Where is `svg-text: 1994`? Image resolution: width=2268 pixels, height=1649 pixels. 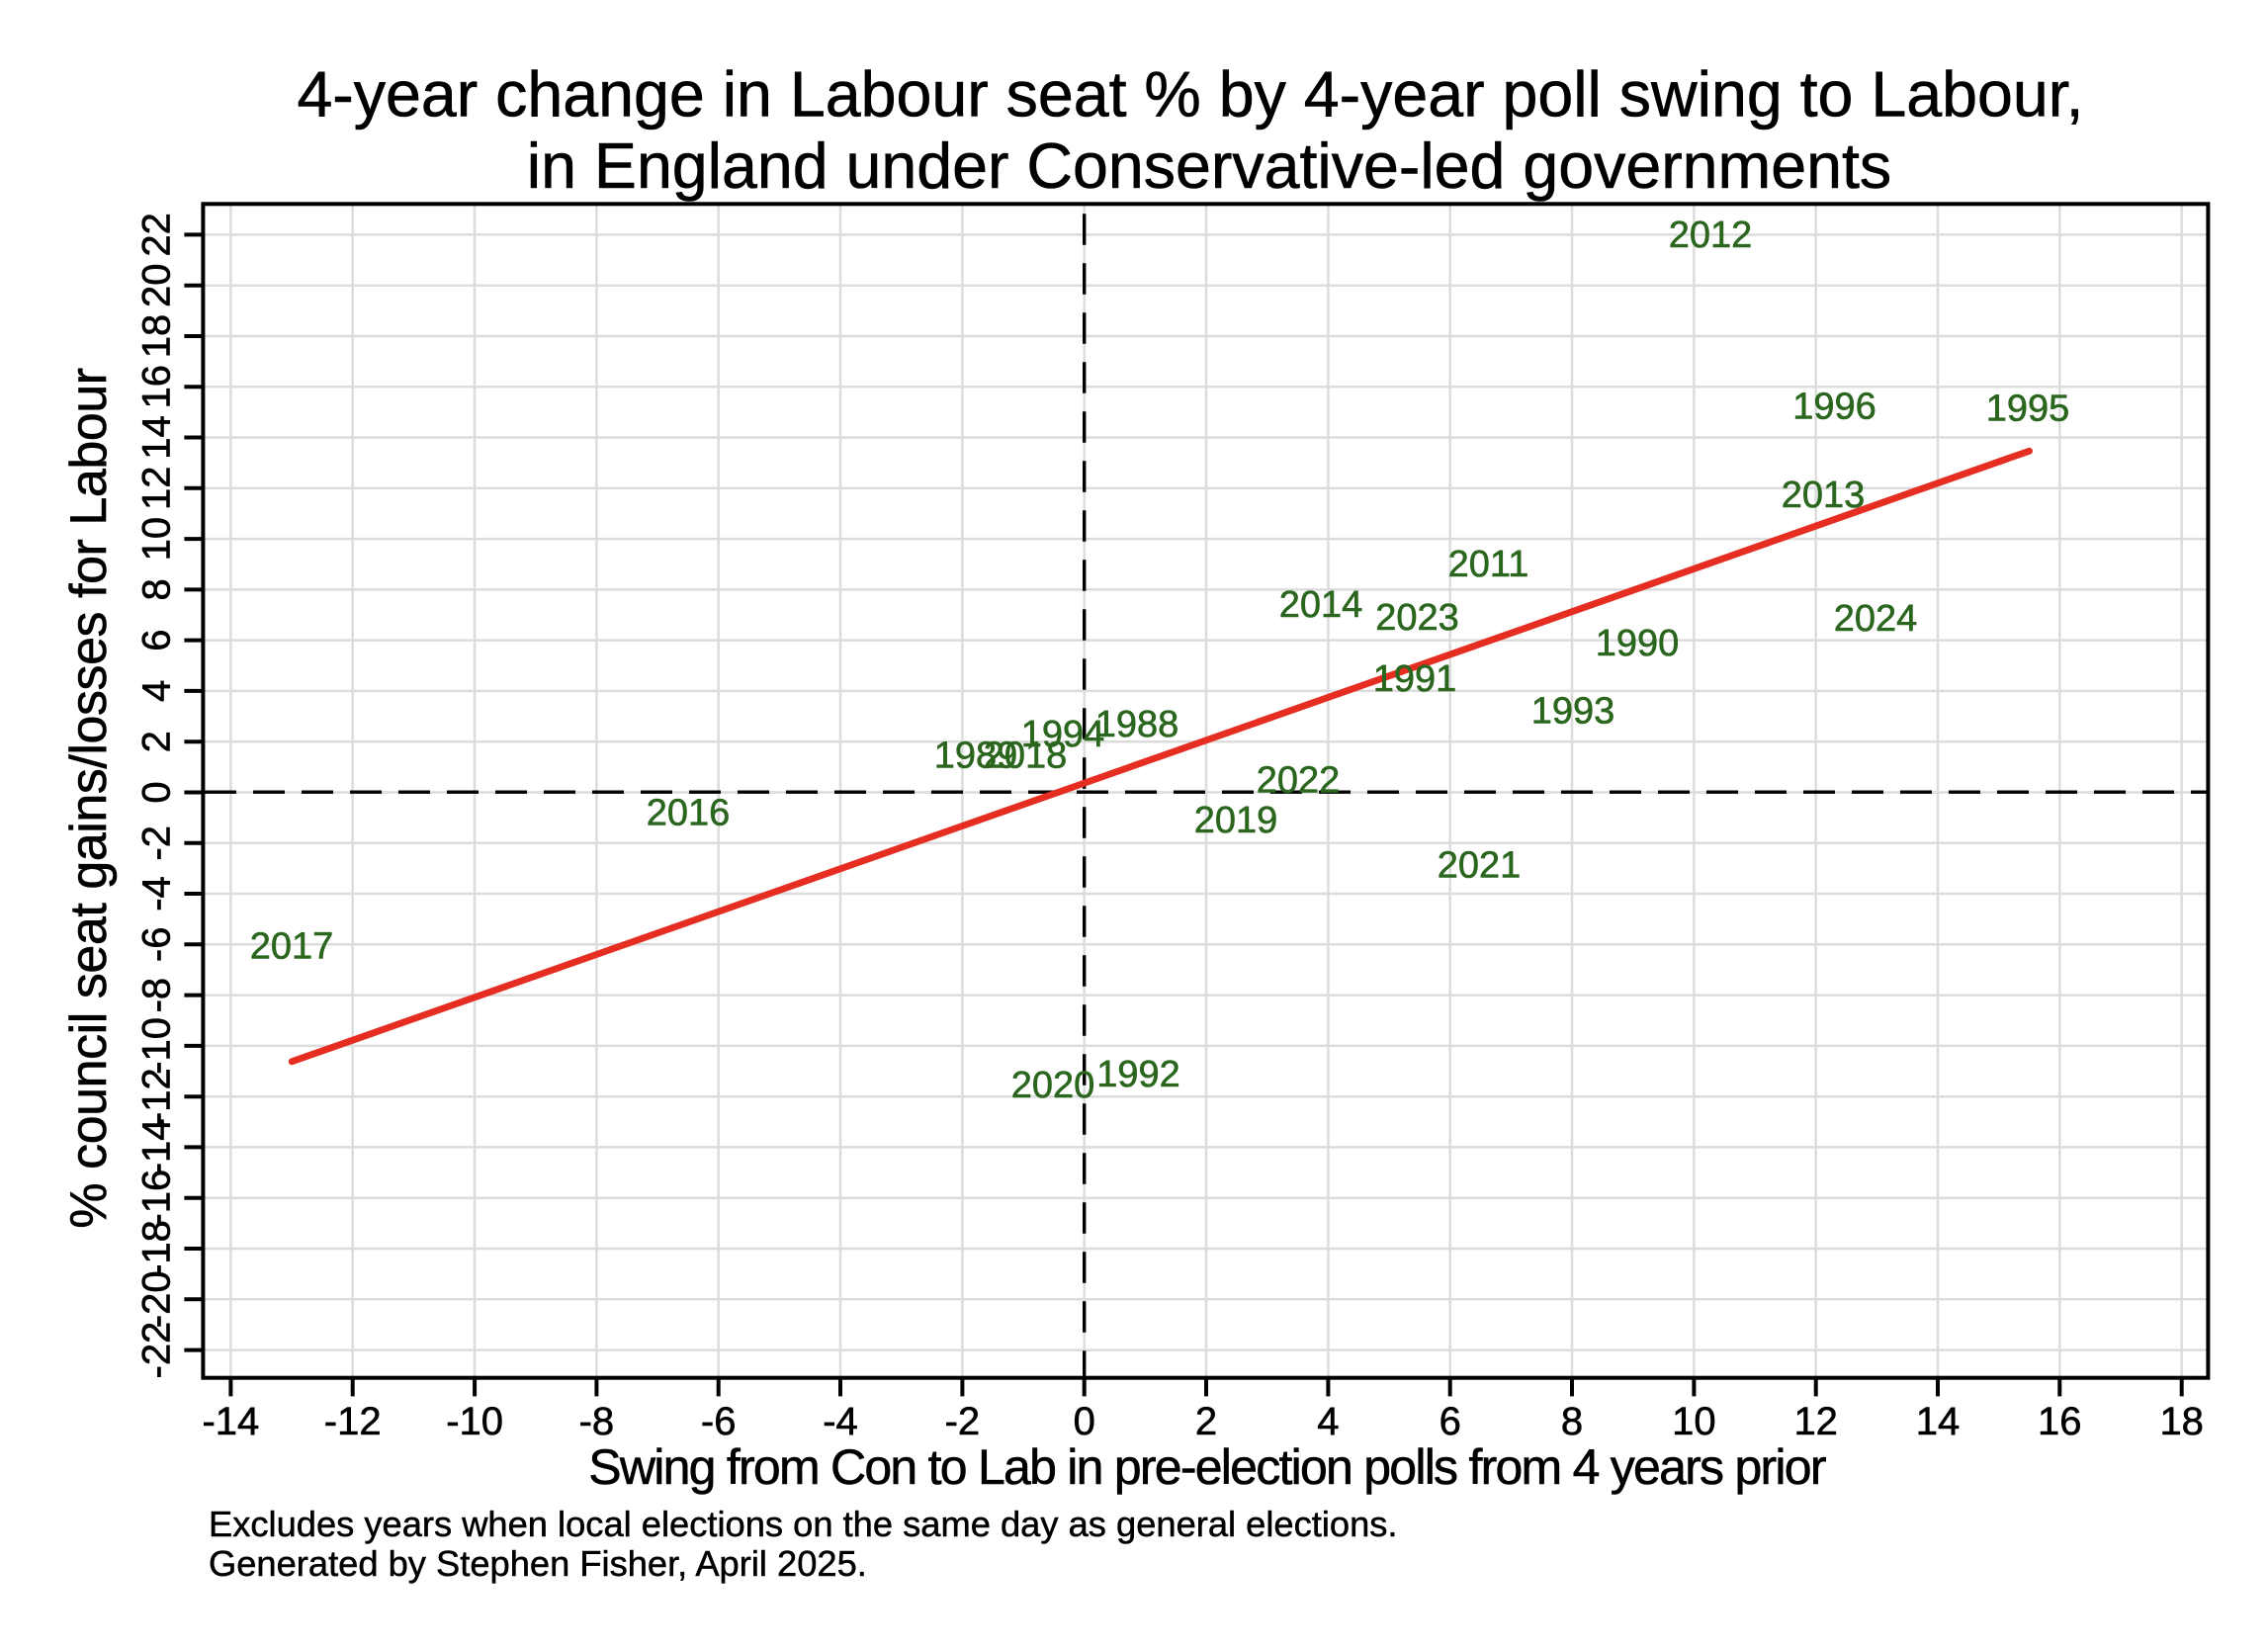
svg-text: 1994 is located at coordinates (1063, 734).